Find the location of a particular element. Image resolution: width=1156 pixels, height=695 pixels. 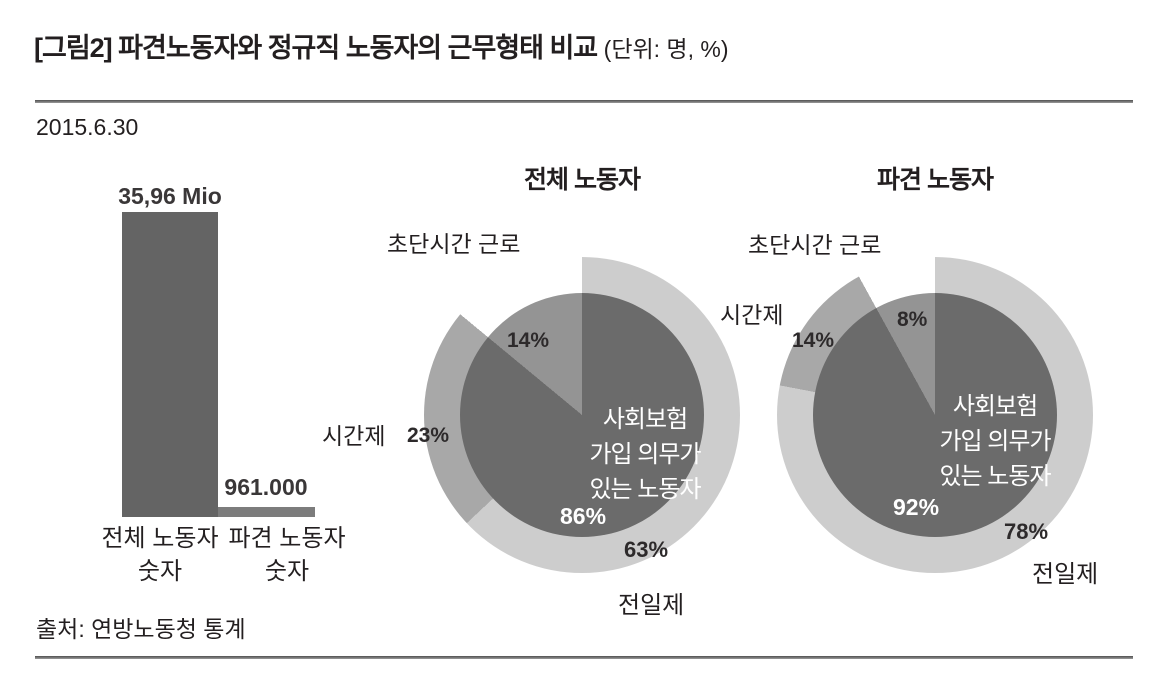

date-label: 2015.6.30 is located at coordinates (87, 127).